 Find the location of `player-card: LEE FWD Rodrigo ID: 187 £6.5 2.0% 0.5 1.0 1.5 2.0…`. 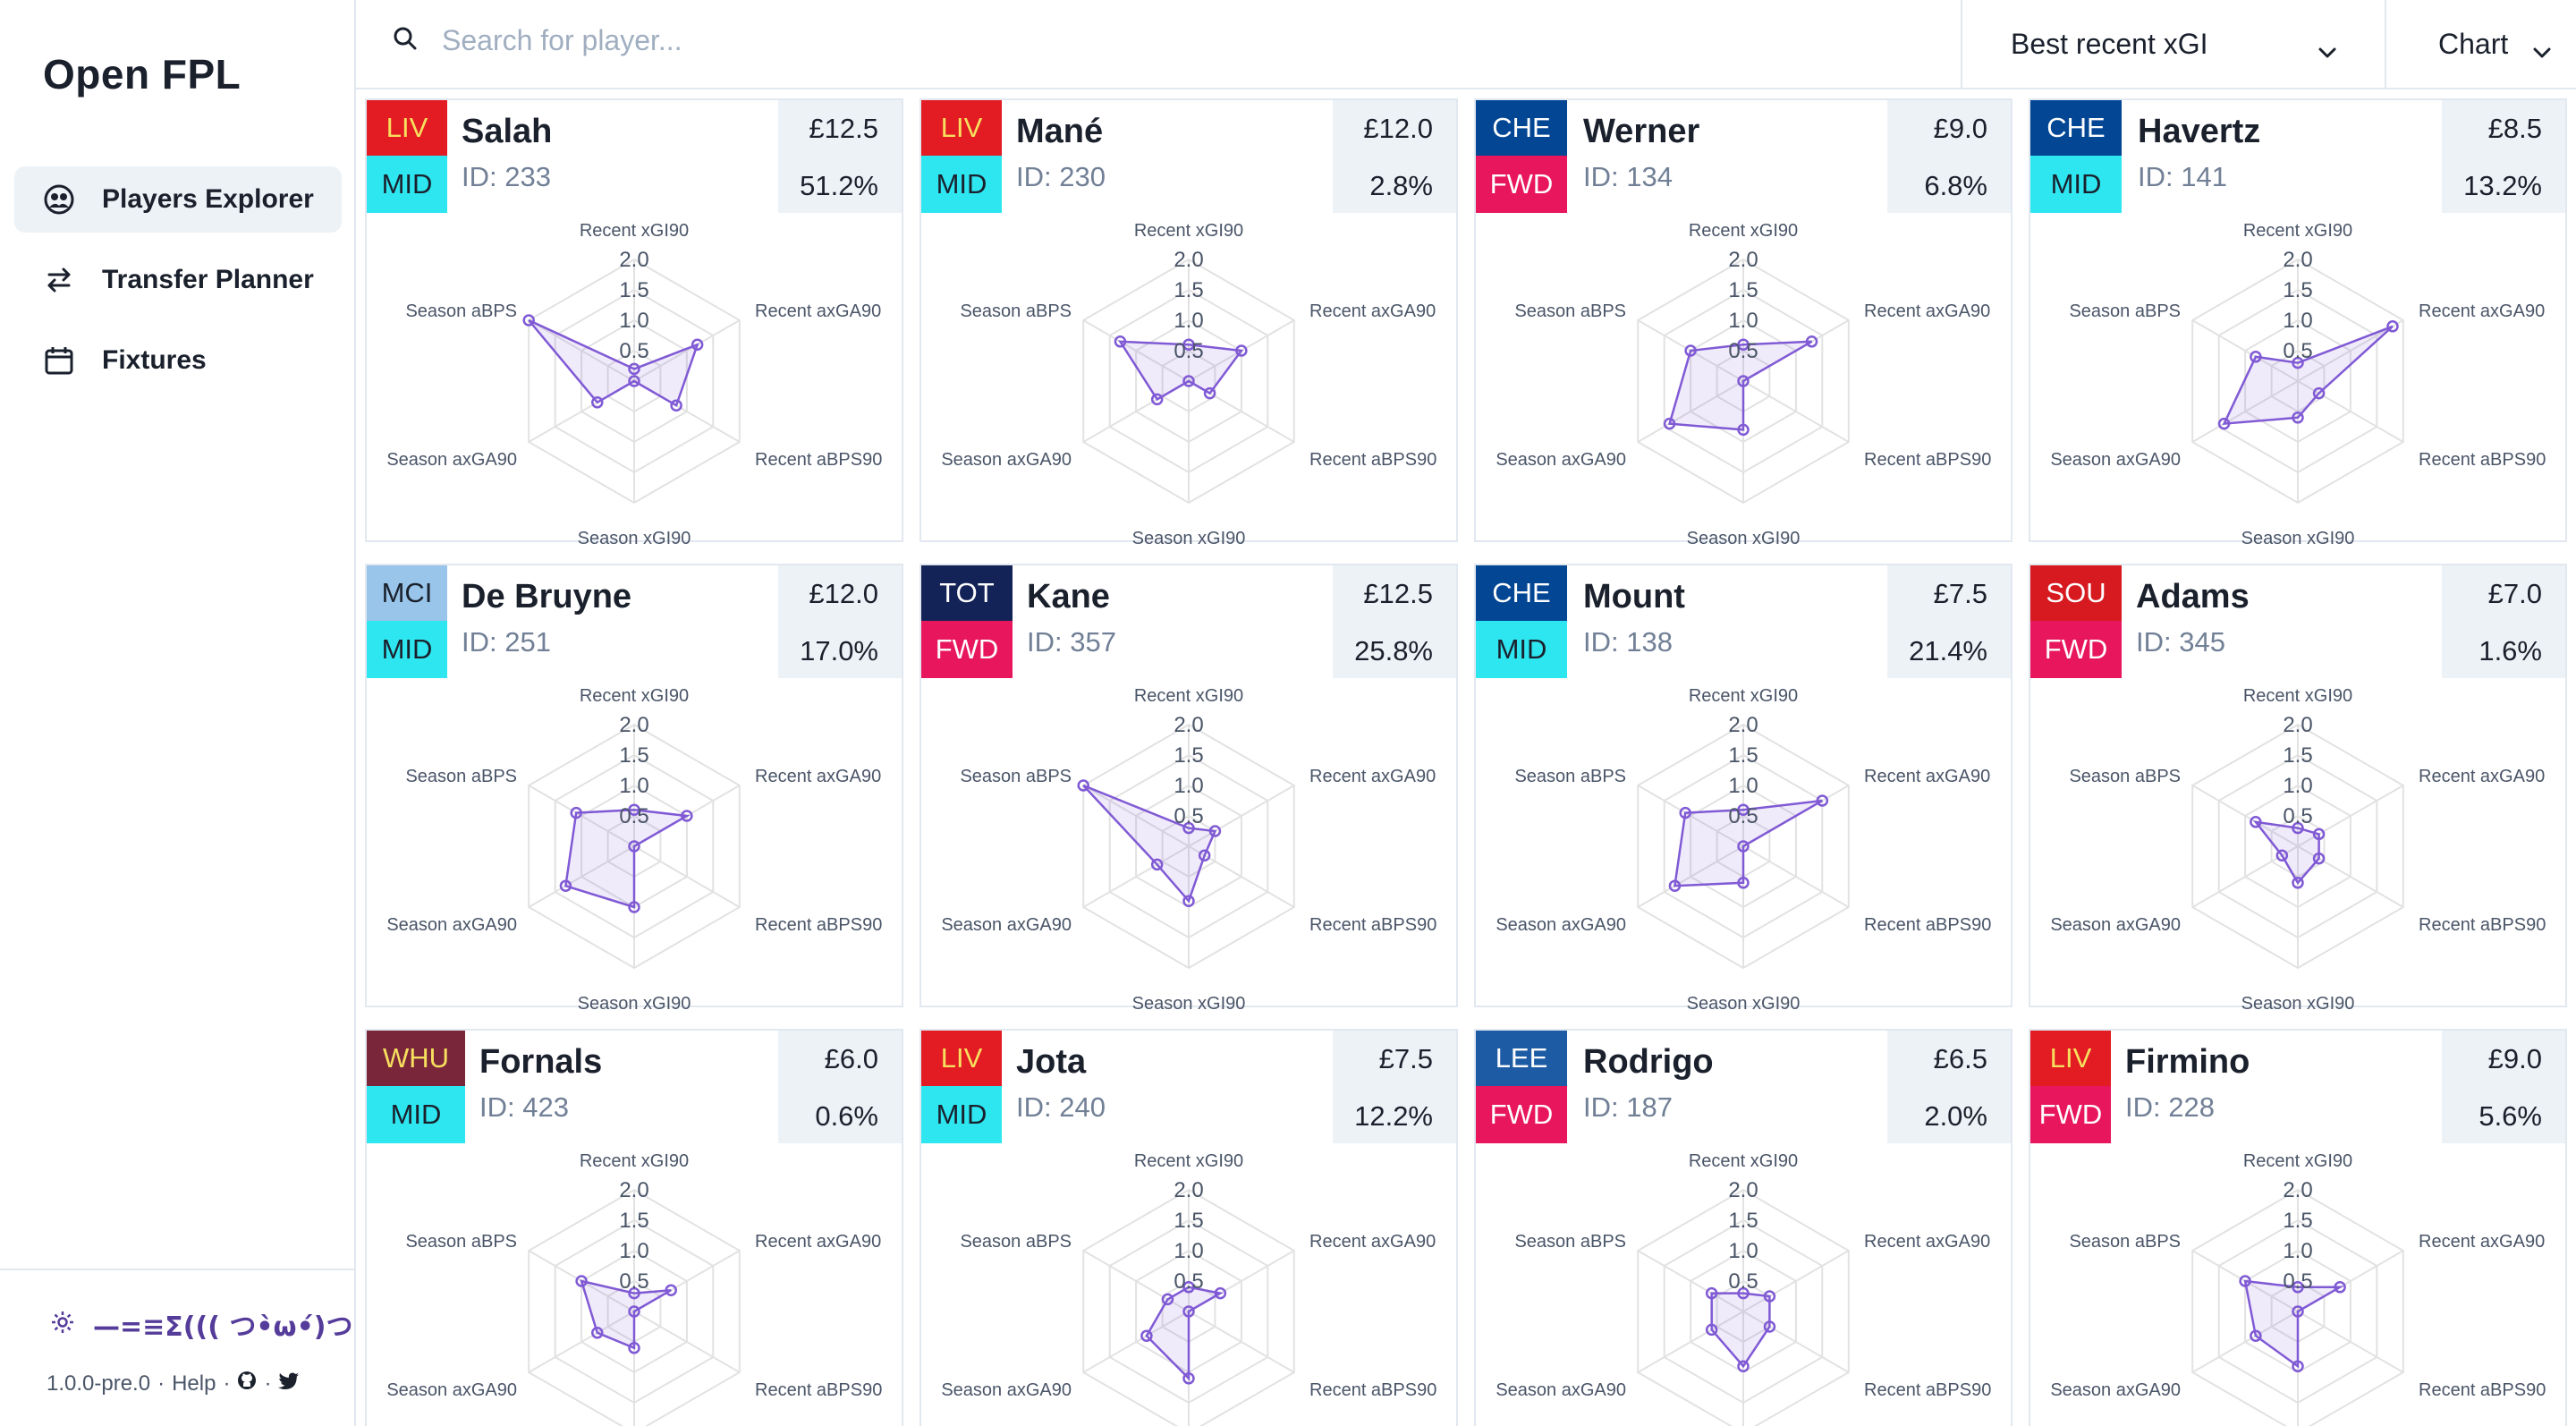

player-card: LEE FWD Rodrigo ID: 187 £6.5 2.0% 0.5 1.0 1.5 2.0… is located at coordinates (1743, 1227).